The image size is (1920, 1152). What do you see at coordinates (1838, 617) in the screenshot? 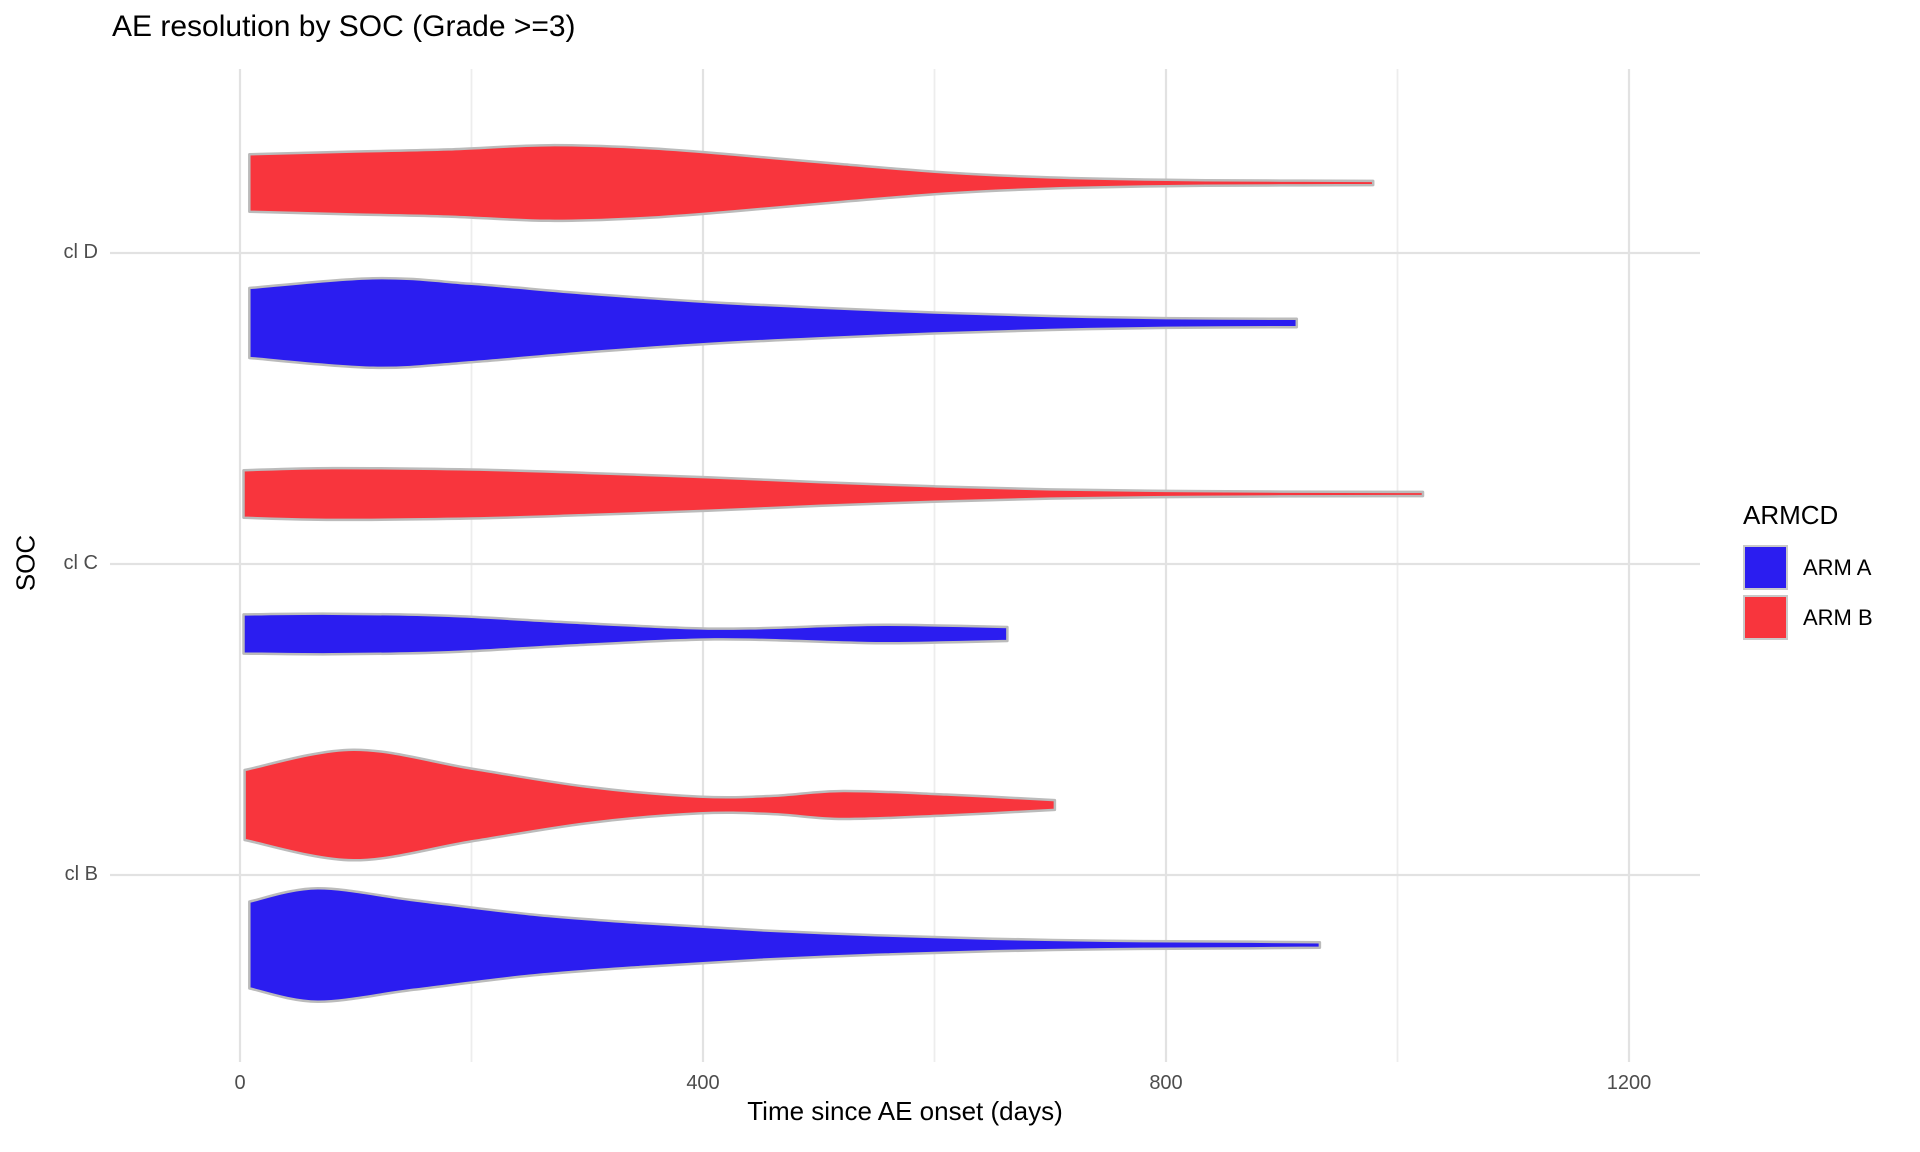
I see `legend-label-arm-b: ARM B` at bounding box center [1838, 617].